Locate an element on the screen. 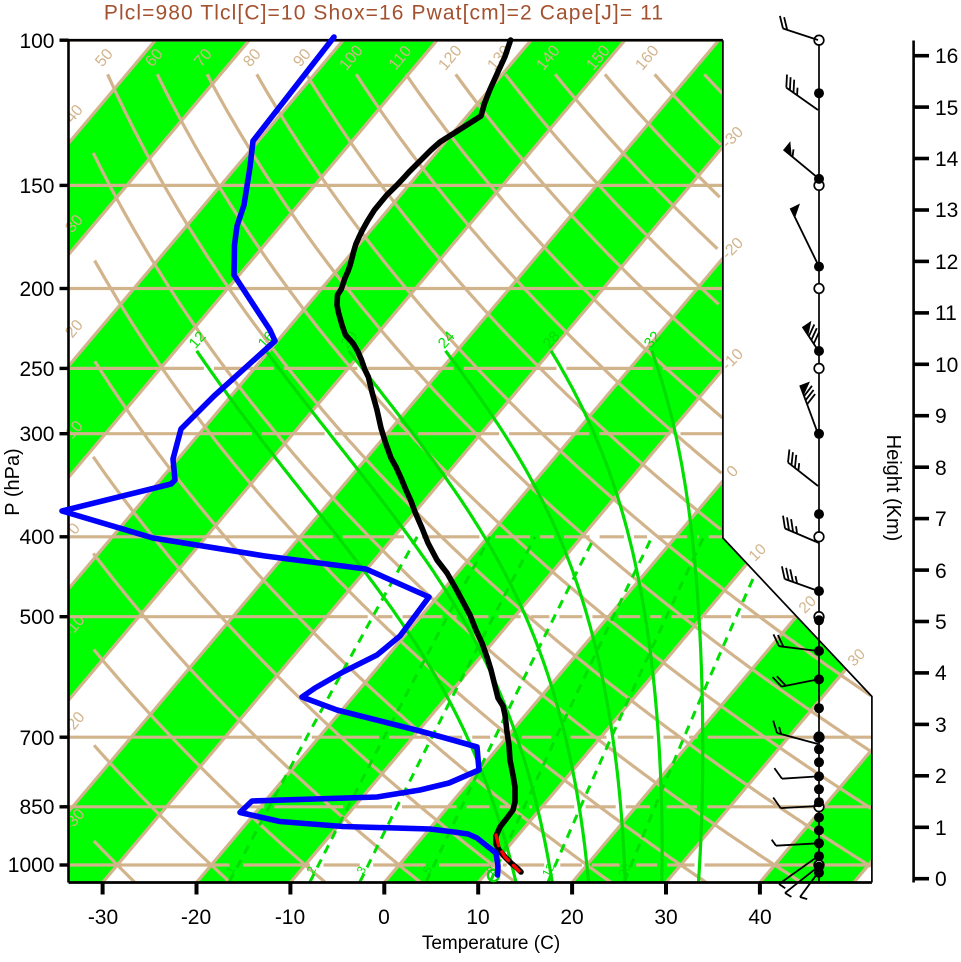 This screenshot has width=961, height=962. svg-text: 40 is located at coordinates (759, 917).